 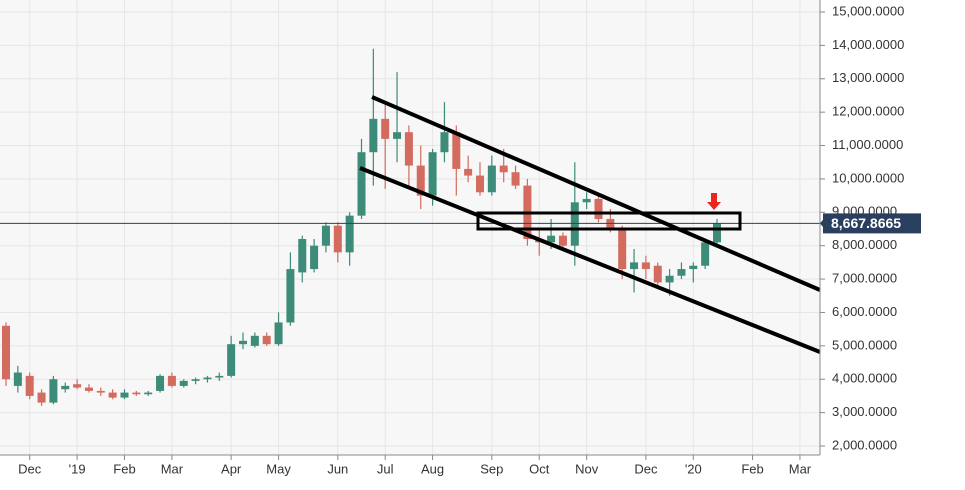 I want to click on y-tick-label: 15,000.0000, so click(x=868, y=10).